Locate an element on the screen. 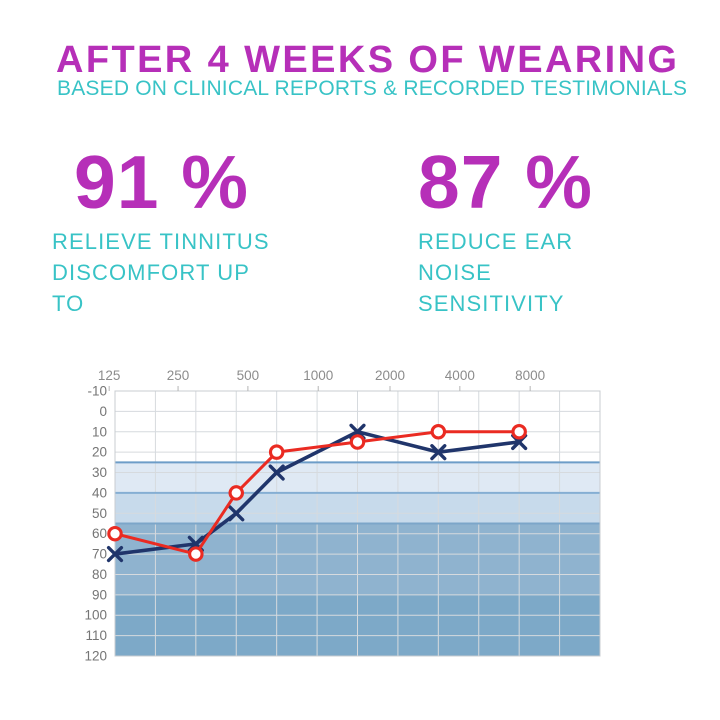 The image size is (720, 720). x-axis-label: 8000 is located at coordinates (530, 375).